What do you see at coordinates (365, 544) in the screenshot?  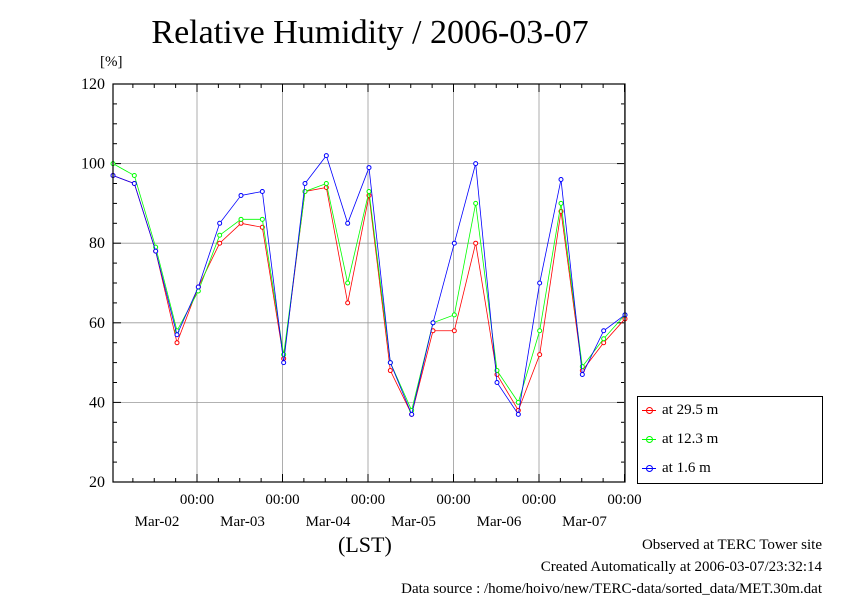 I see `x-axis-unit-label: (LST)` at bounding box center [365, 544].